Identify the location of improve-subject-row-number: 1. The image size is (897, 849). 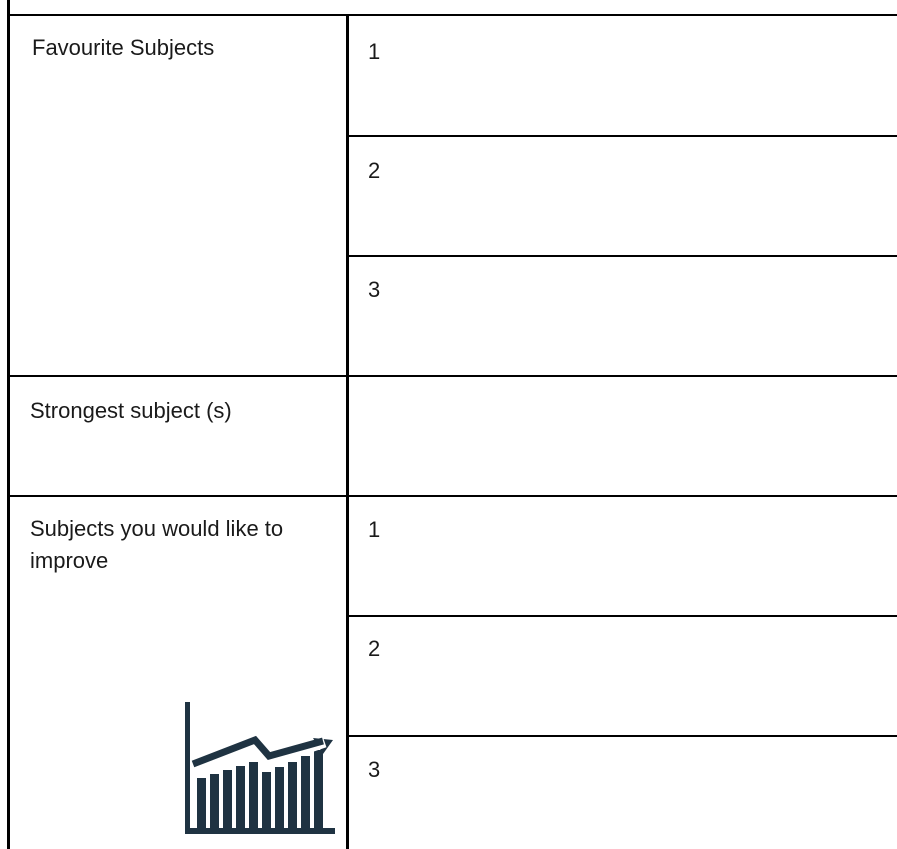
(374, 530).